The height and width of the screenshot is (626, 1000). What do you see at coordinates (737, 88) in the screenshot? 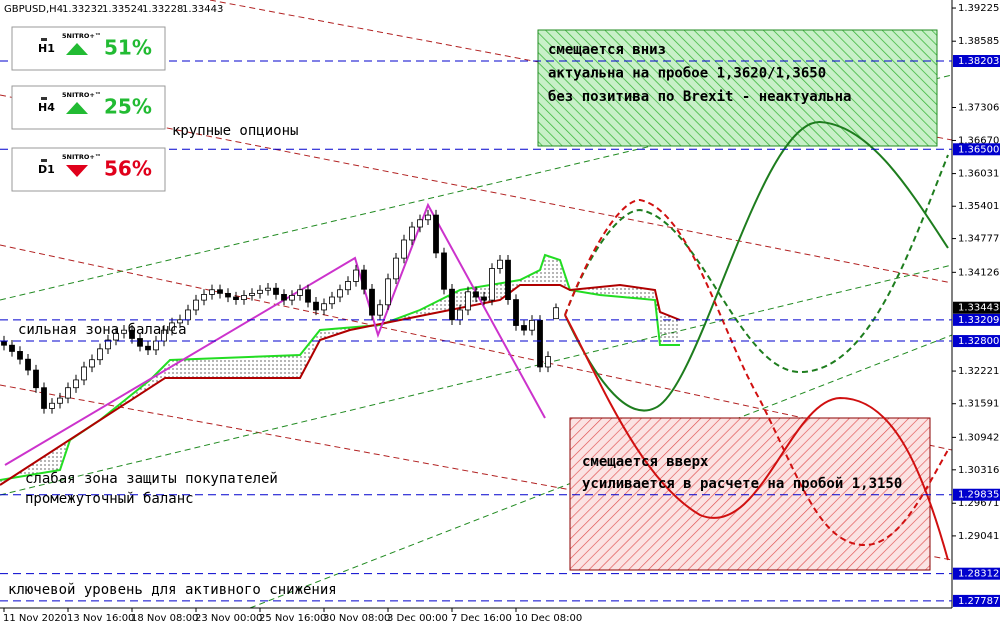
I see `sell-zone` at bounding box center [737, 88].